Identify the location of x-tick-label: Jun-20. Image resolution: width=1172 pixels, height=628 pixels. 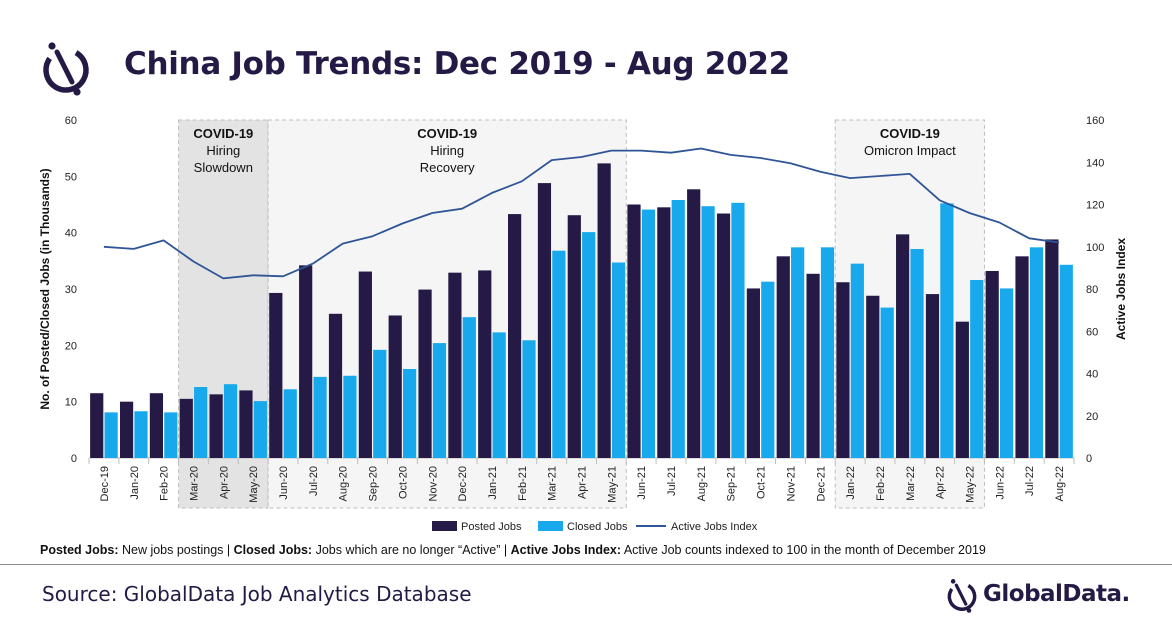
(284, 483).